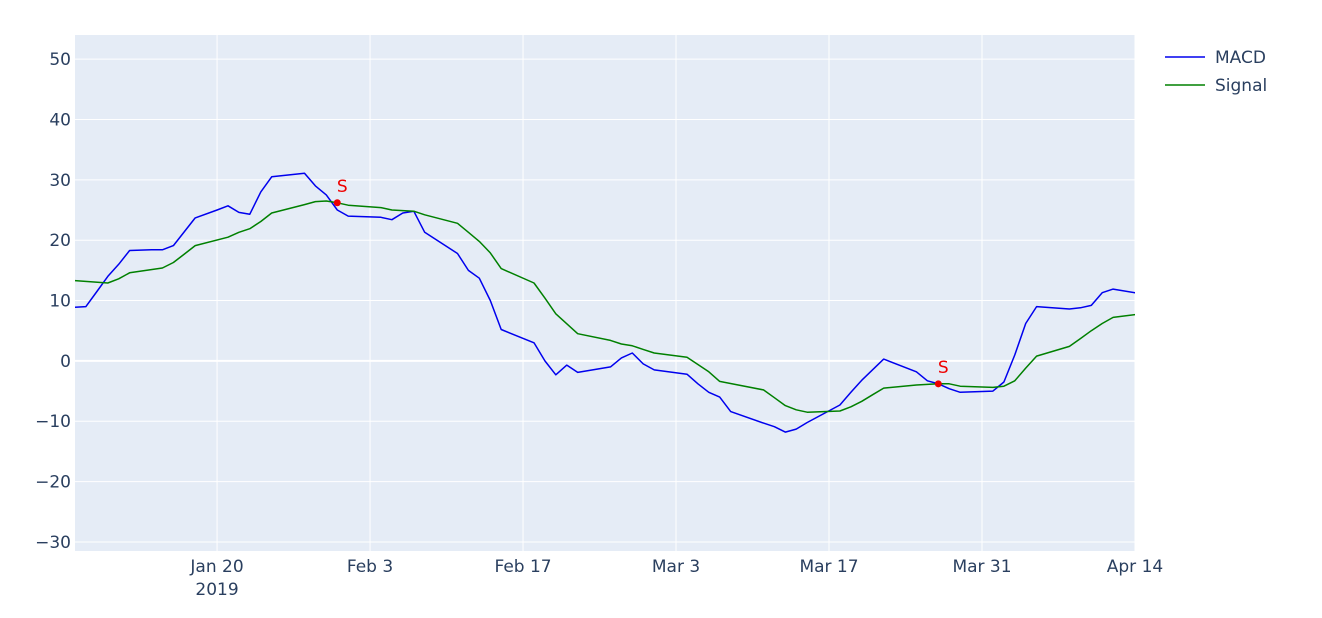 The image size is (1322, 618). Describe the element at coordinates (53, 422) in the screenshot. I see `y-tick-label: −10` at that location.